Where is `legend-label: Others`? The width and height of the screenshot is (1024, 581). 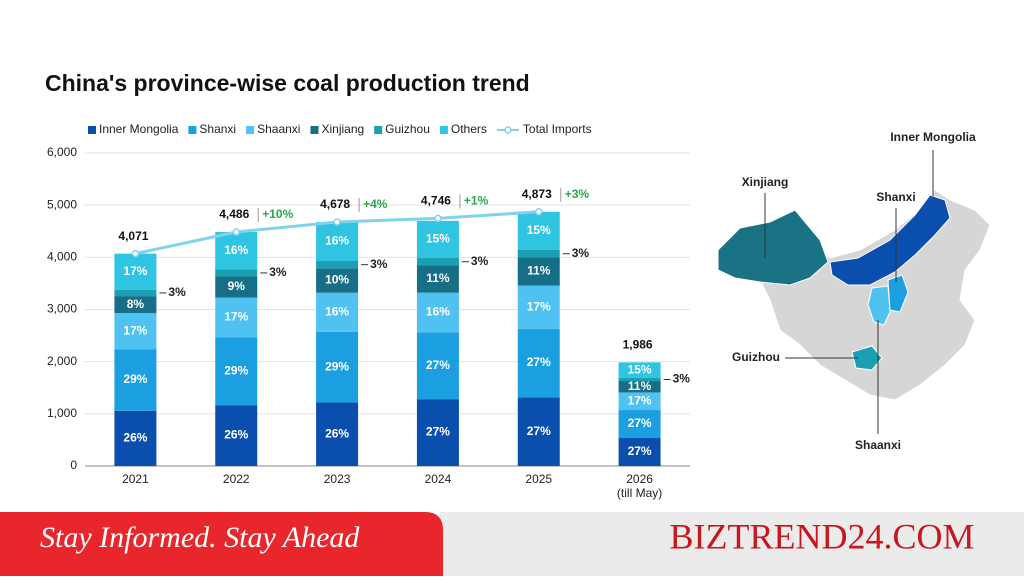
legend-label: Others is located at coordinates (469, 129).